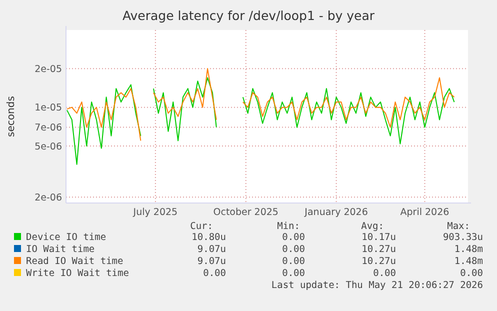  I want to click on text: 903.33u, so click(462, 237).